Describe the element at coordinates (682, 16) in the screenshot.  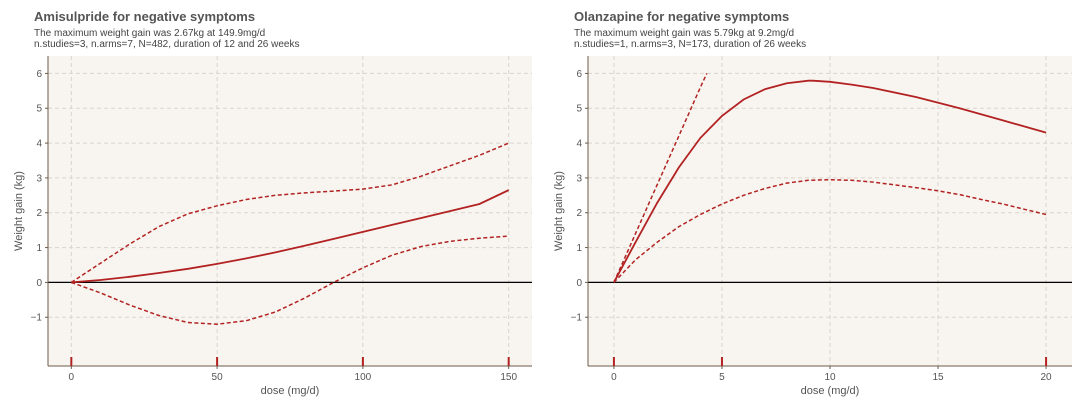
I see `chart-title: Olanzapine for negative symptoms` at that location.